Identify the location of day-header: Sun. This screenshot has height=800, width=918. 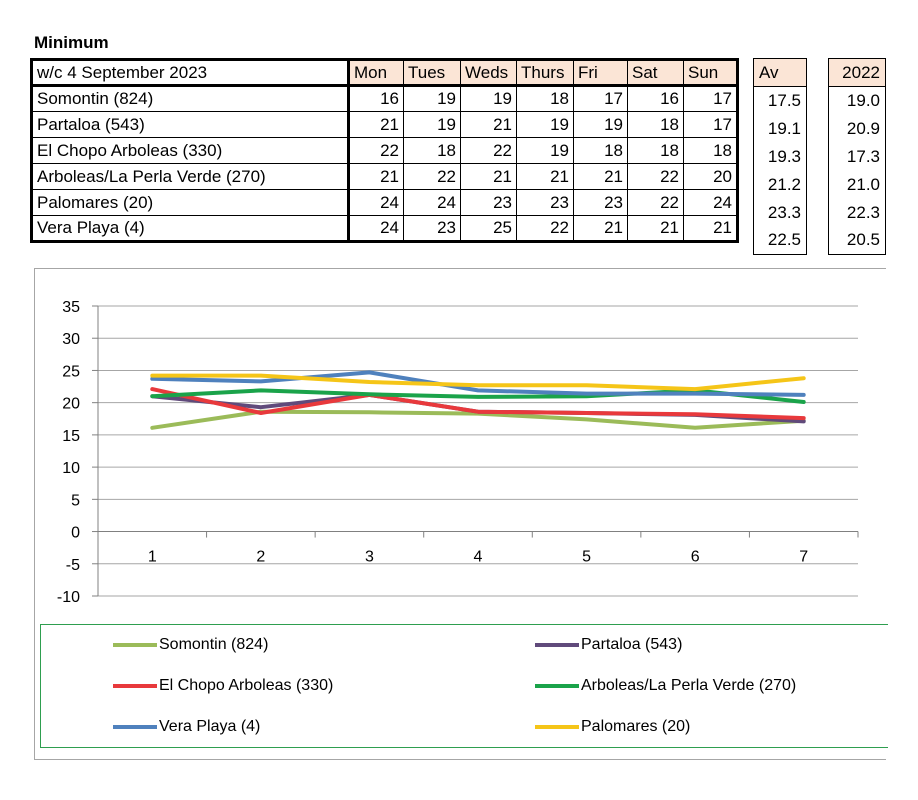
(711, 73).